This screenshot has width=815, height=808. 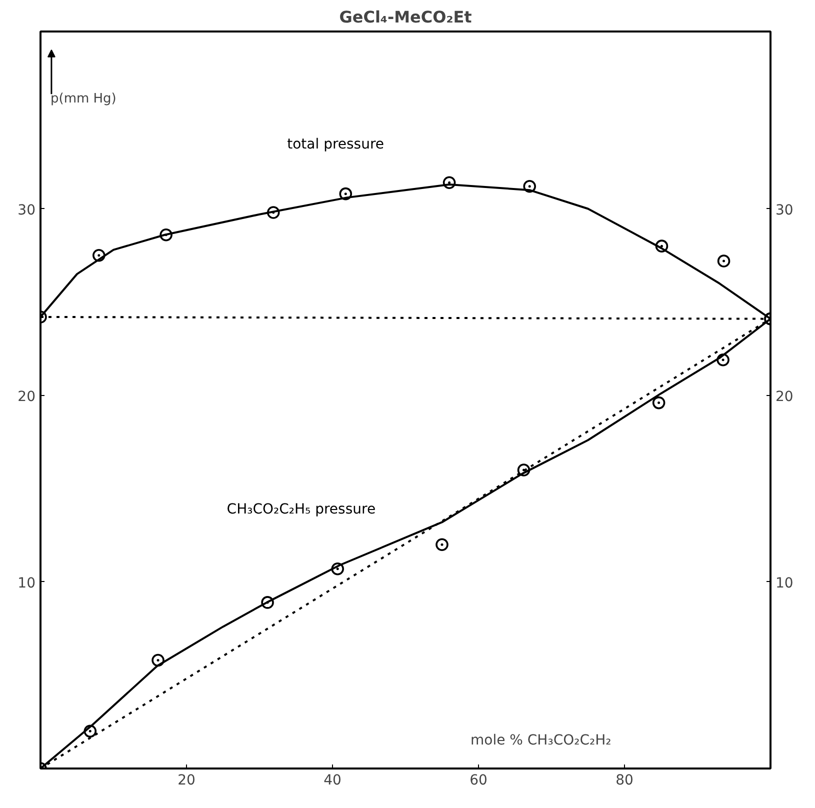 I want to click on x-tick-label: 60, so click(x=479, y=780).